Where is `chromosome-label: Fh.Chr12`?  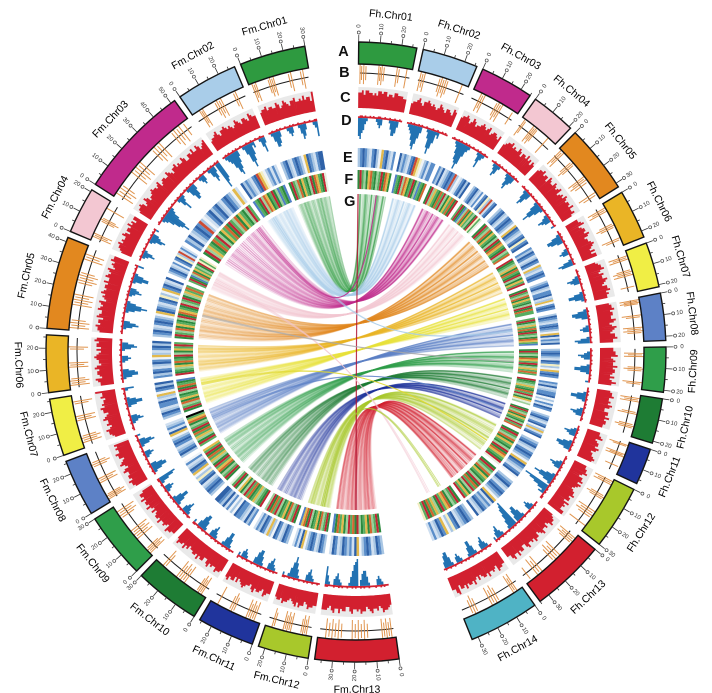
chromosome-label: Fh.Chr12 is located at coordinates (642, 533).